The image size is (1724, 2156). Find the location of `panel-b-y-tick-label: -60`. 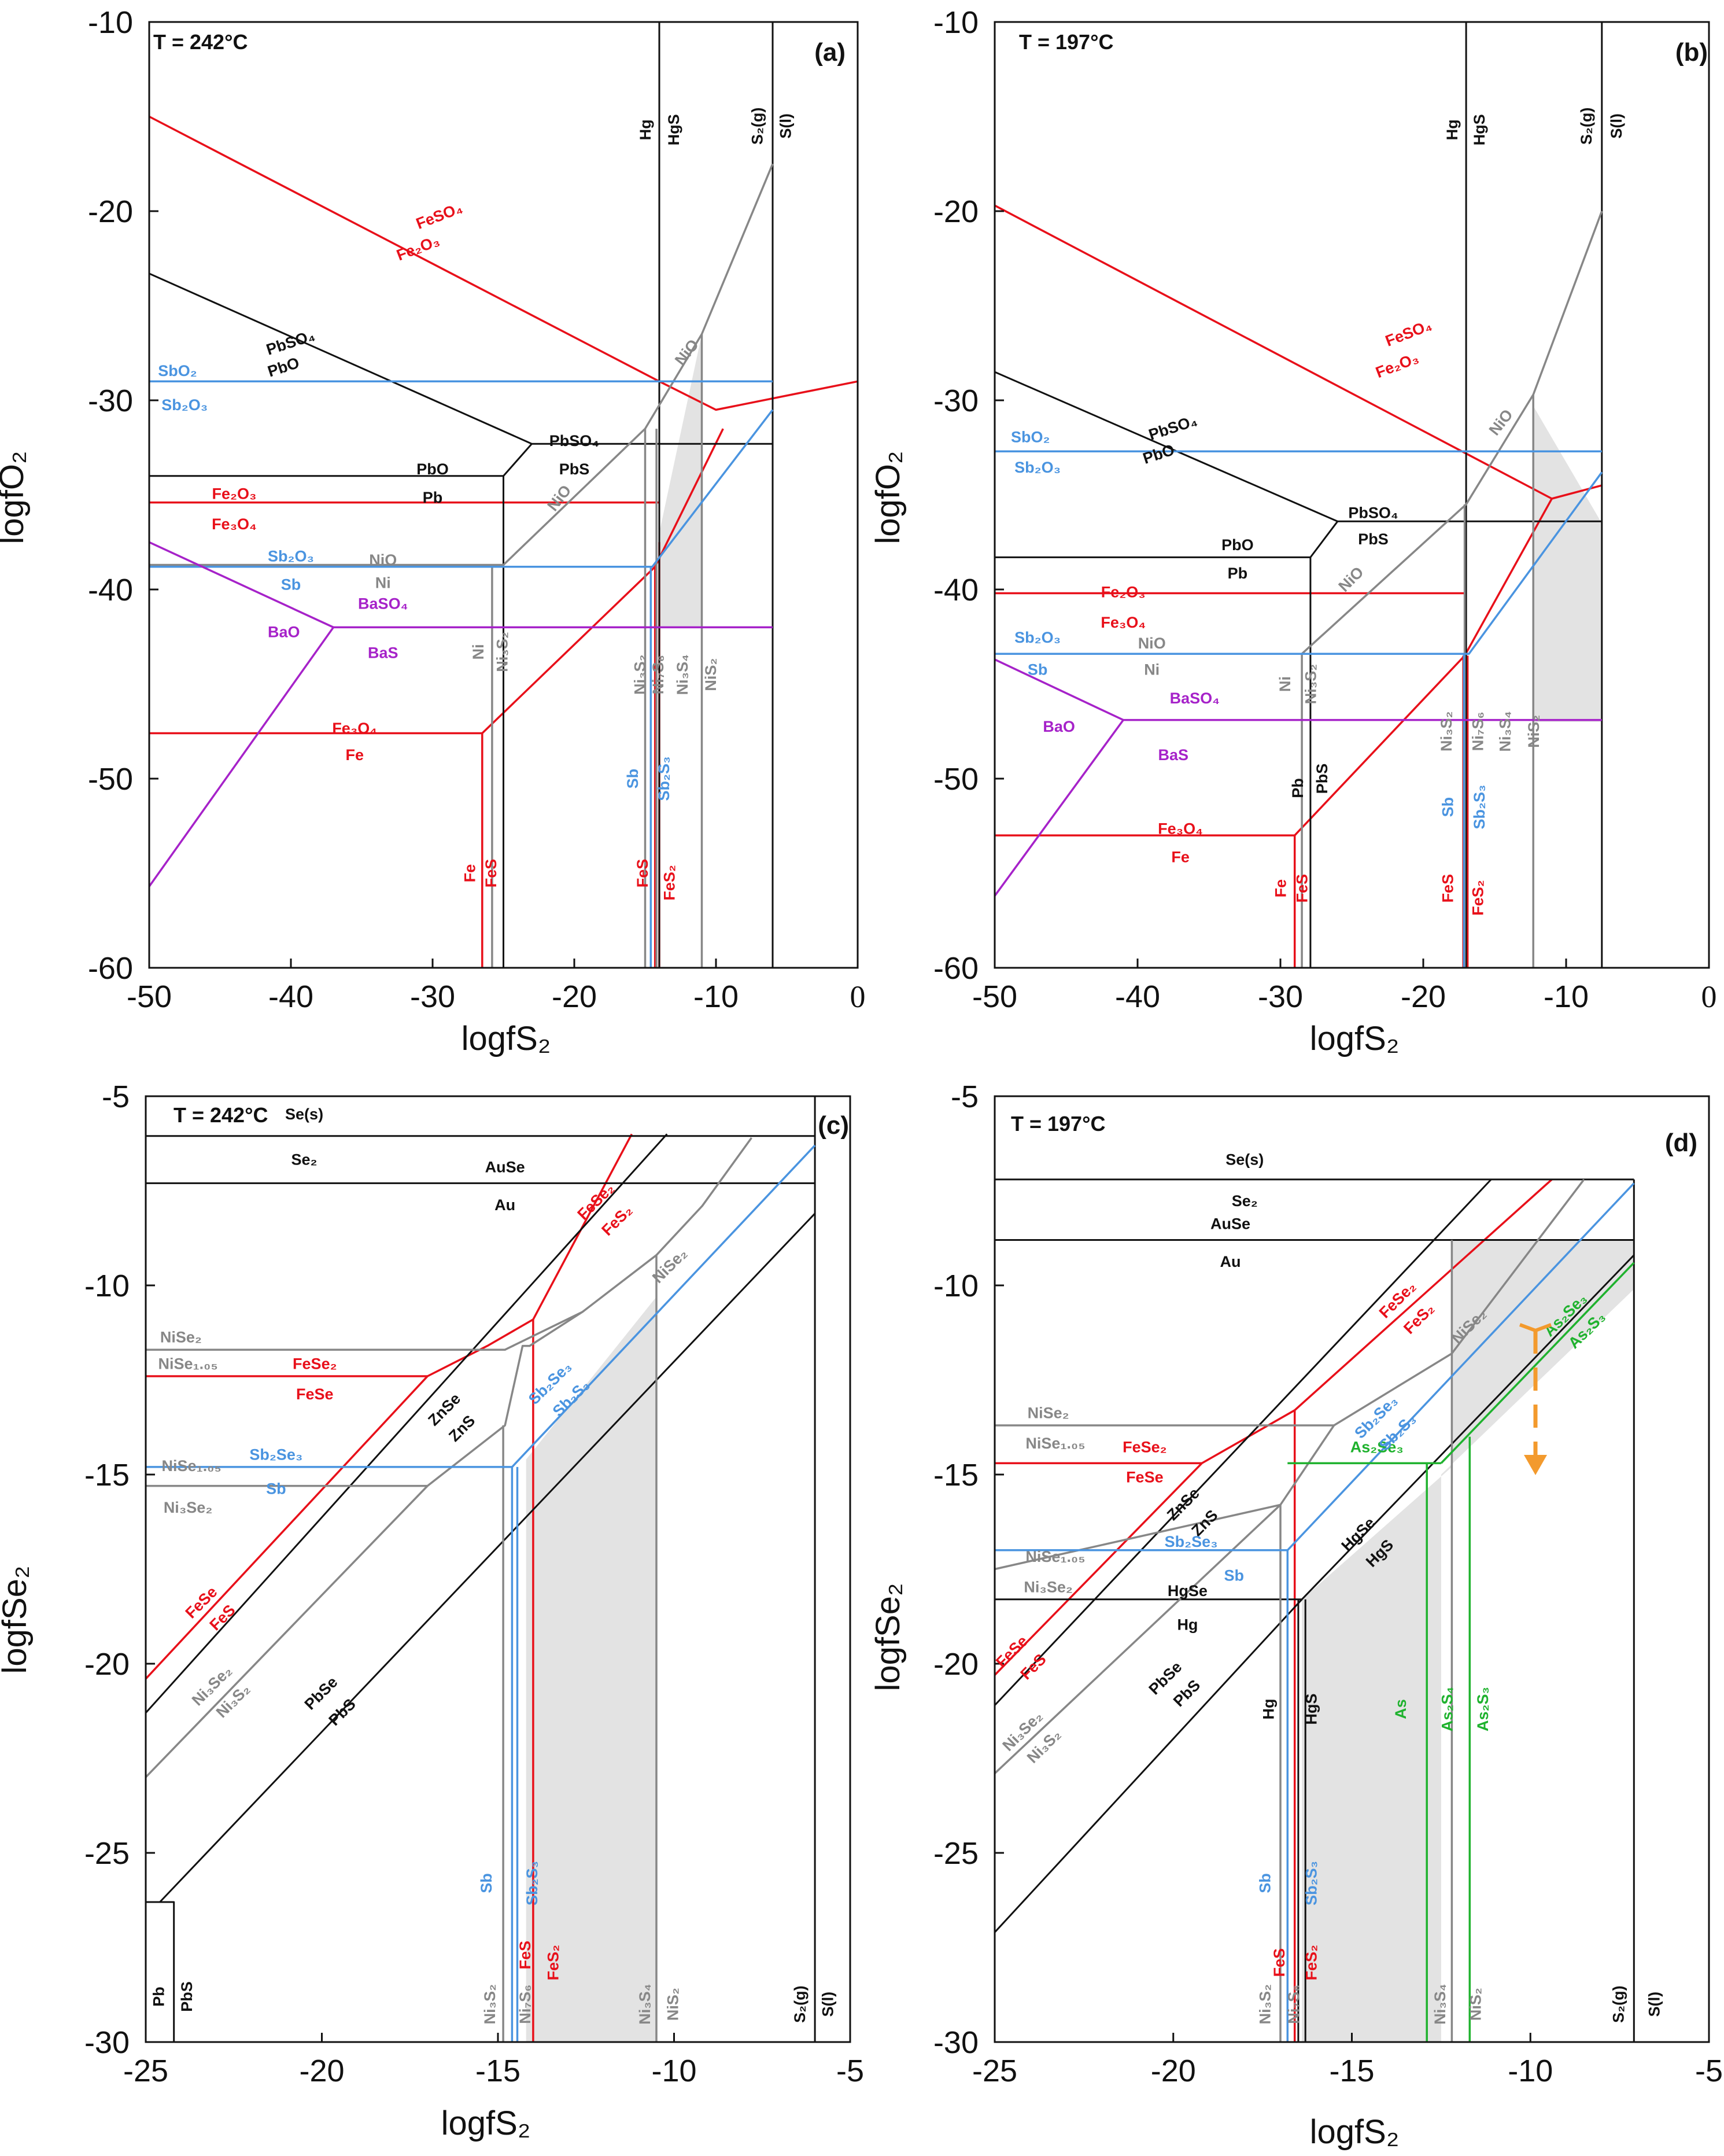

panel-b-y-tick-label: -60 is located at coordinates (956, 968).